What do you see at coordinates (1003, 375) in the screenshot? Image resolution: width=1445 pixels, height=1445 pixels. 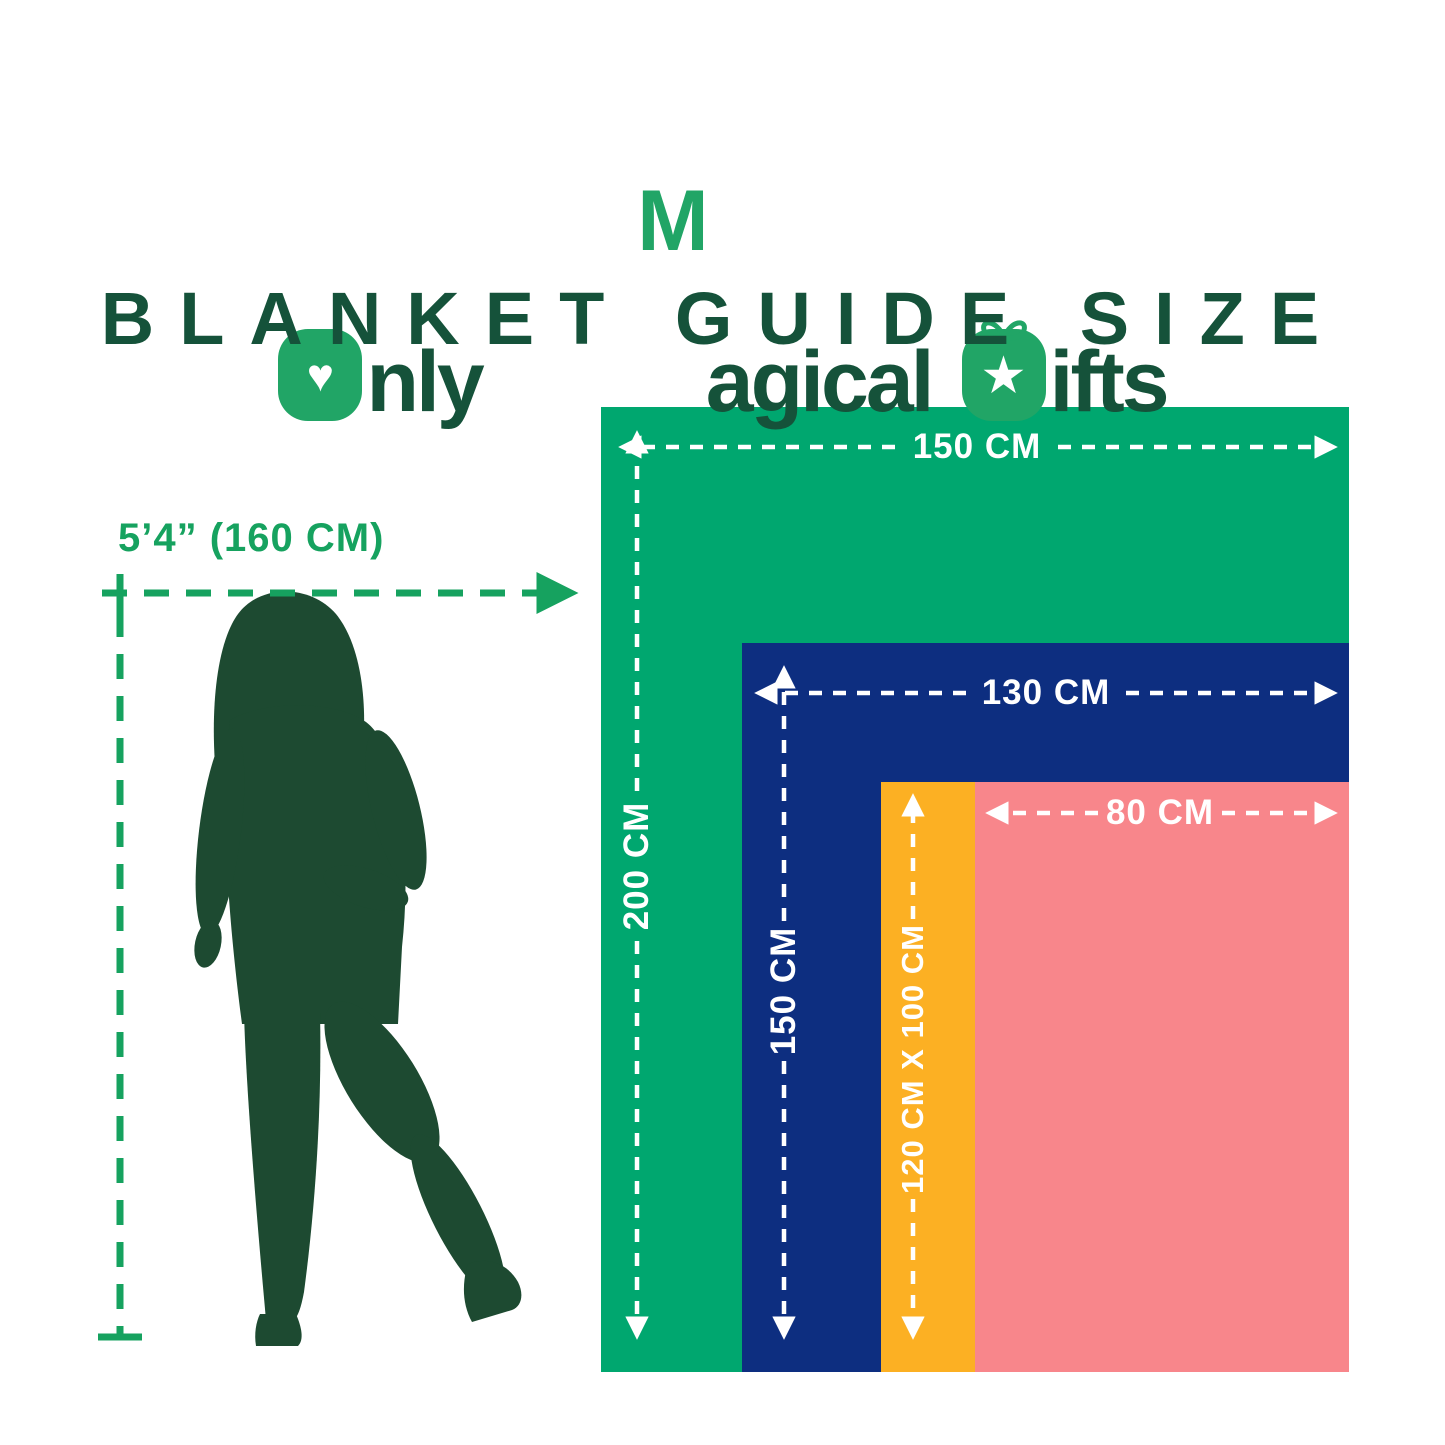 I see `star-icon: ★` at bounding box center [1003, 375].